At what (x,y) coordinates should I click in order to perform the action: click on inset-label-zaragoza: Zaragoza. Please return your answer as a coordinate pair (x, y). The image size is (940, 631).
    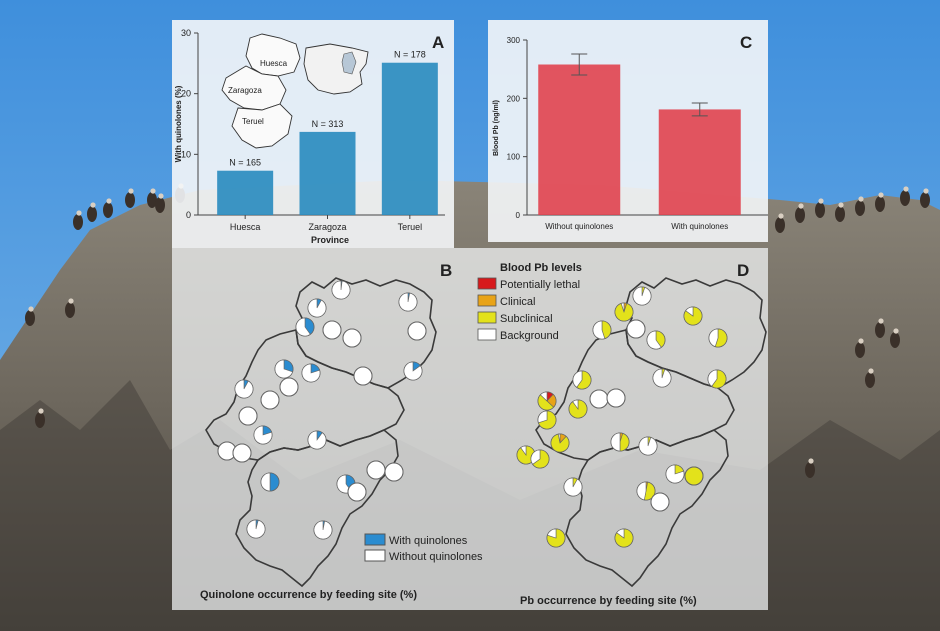
    Looking at the image, I should click on (245, 90).